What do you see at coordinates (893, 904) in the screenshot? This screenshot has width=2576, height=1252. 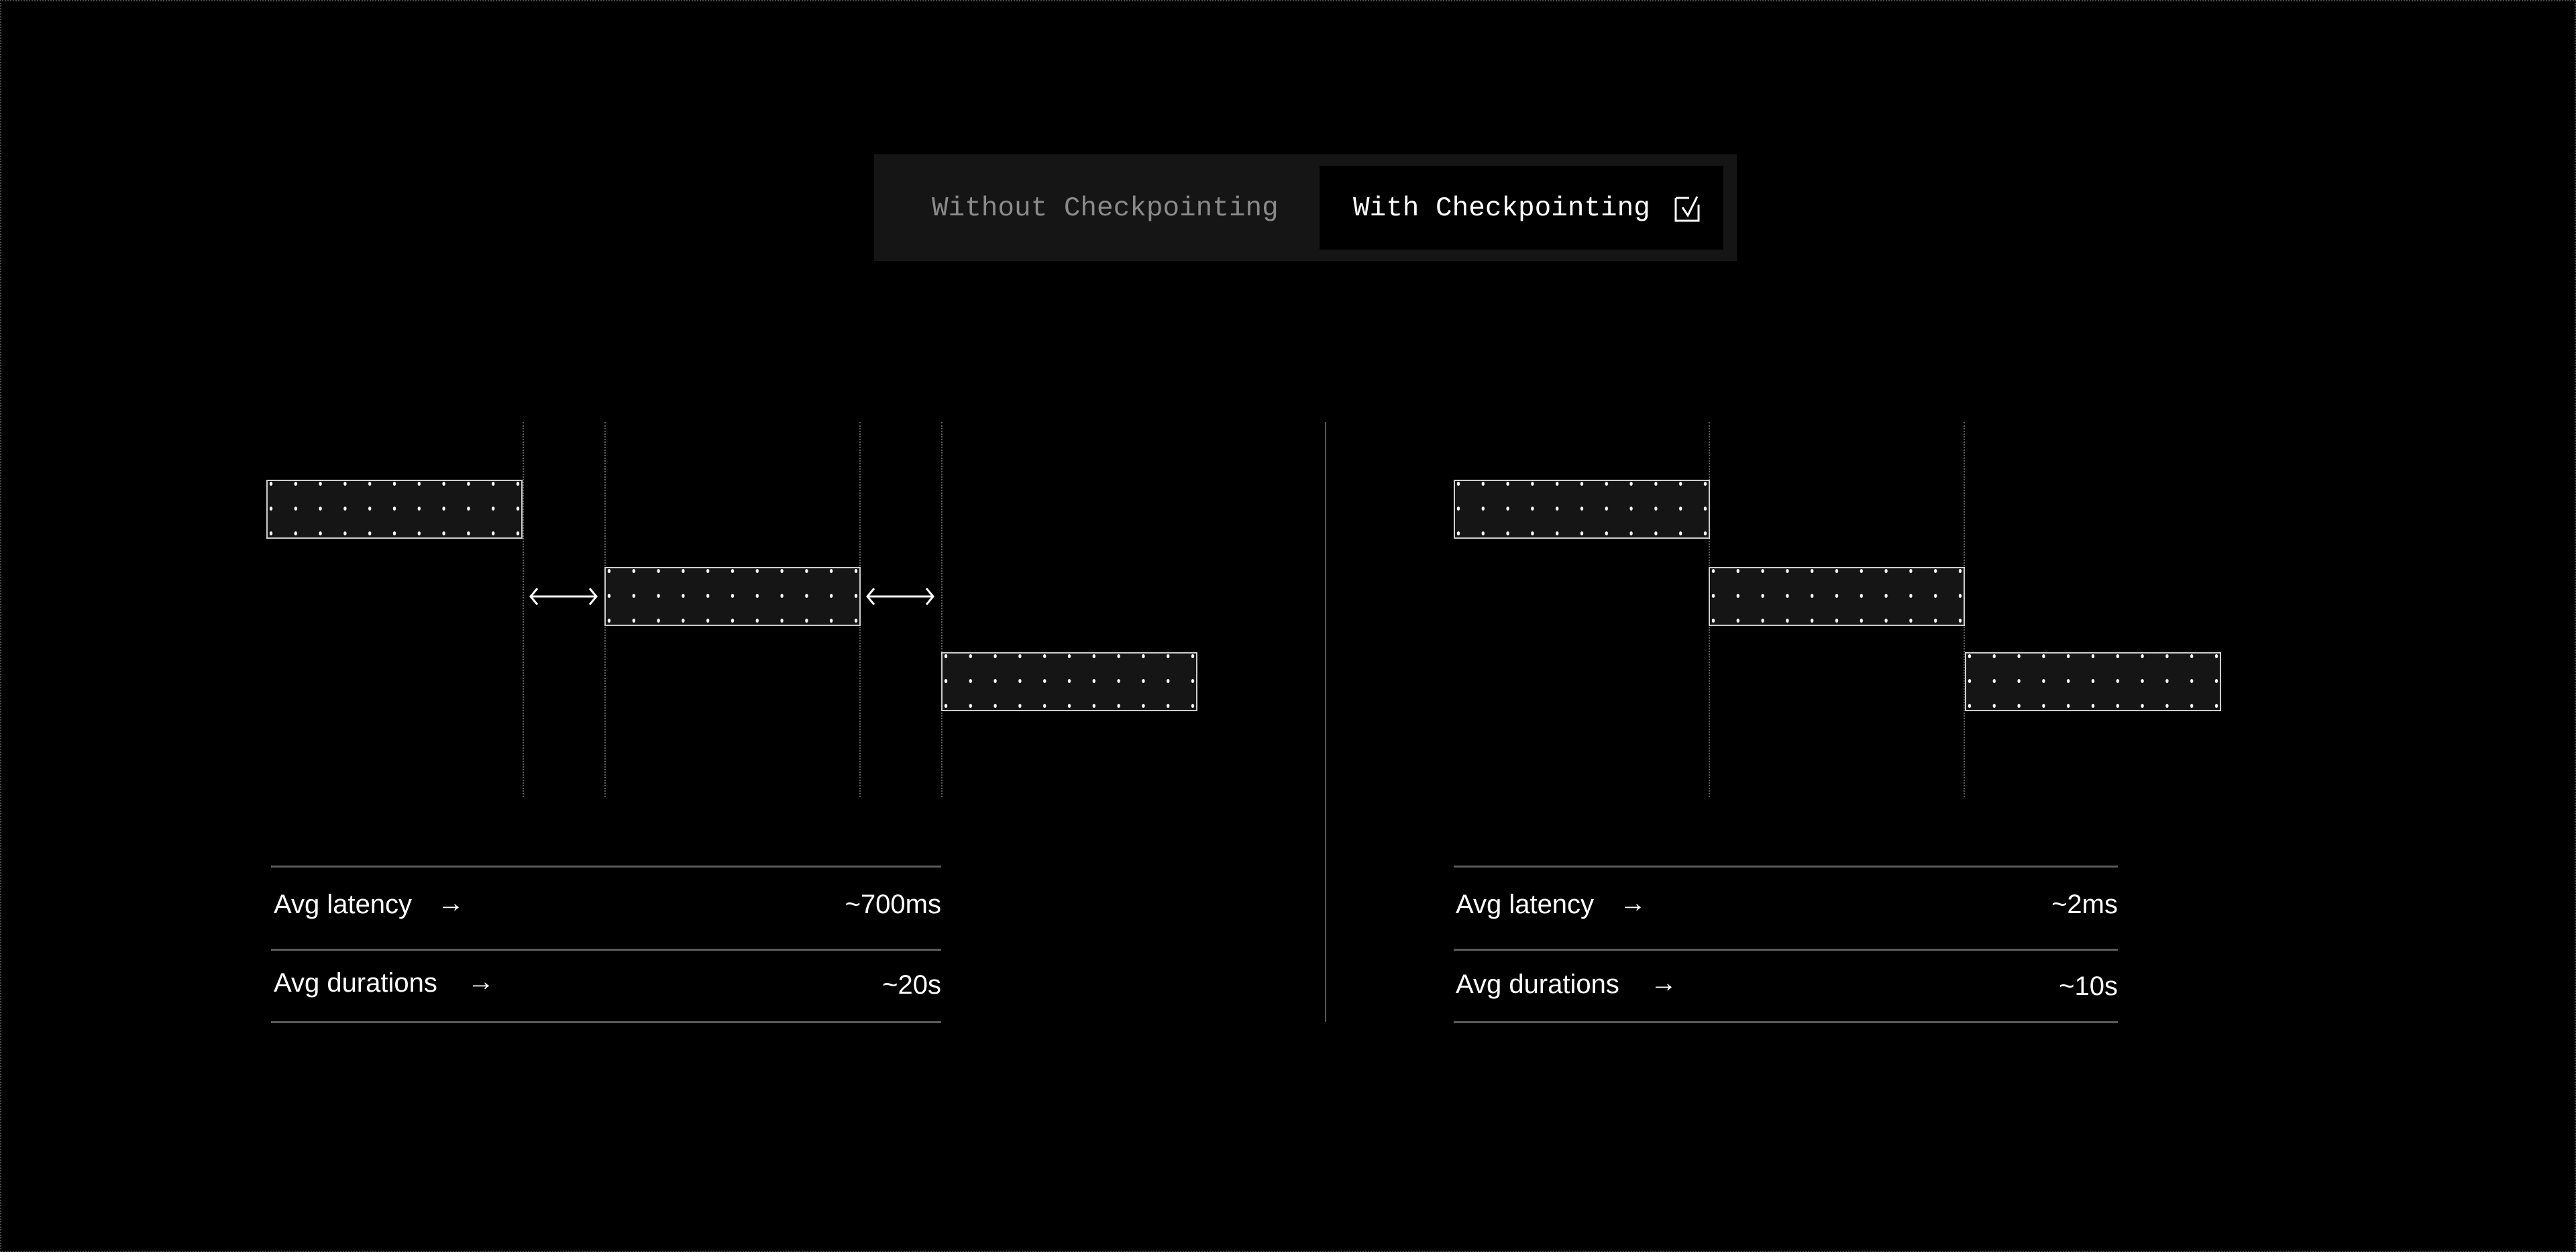 I see `stat-value: ~700ms` at bounding box center [893, 904].